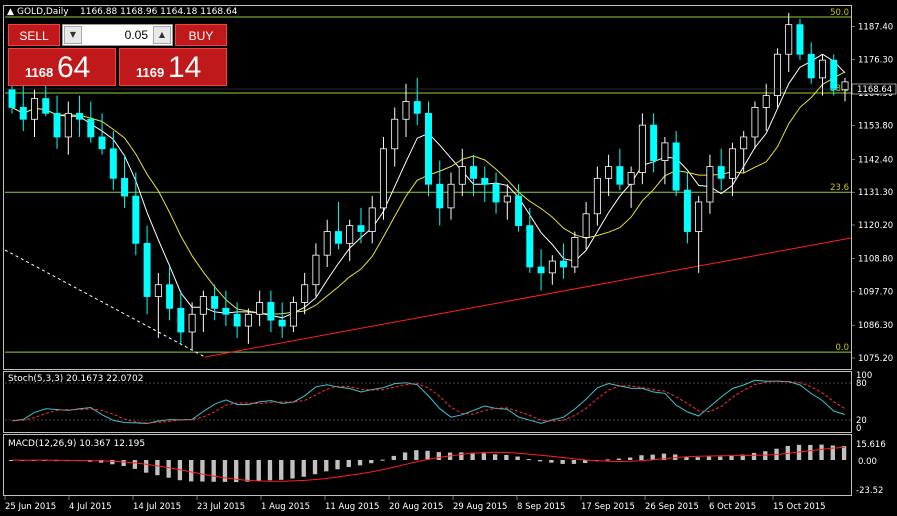  What do you see at coordinates (875, 27) in the screenshot?
I see `price-tick-label: 1187.40` at bounding box center [875, 27].